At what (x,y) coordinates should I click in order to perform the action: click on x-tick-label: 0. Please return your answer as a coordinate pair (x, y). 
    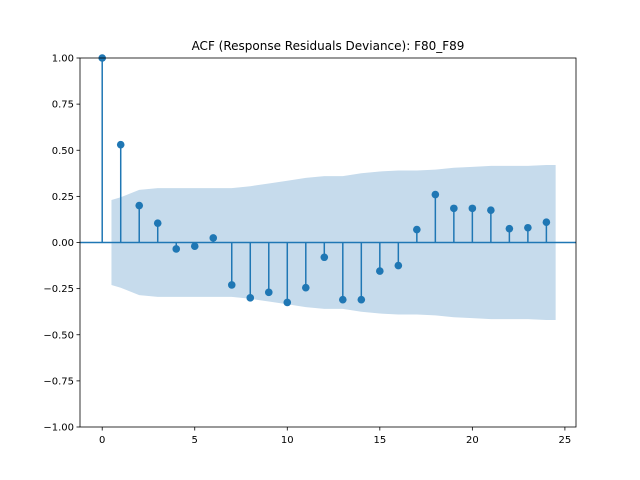
    Looking at the image, I should click on (102, 440).